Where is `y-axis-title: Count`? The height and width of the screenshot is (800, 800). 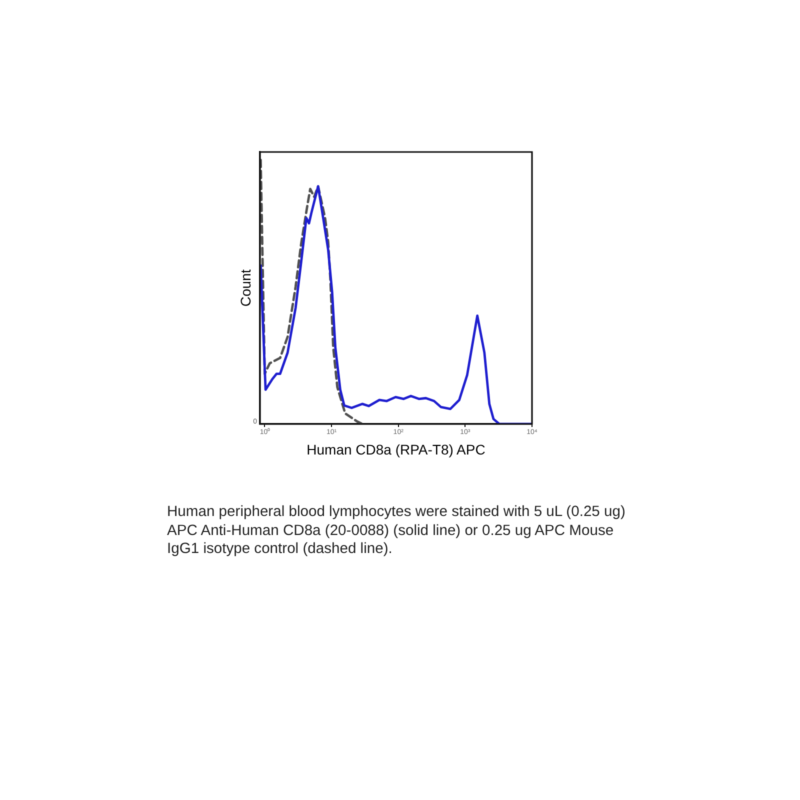
y-axis-title: Count is located at coordinates (245, 288).